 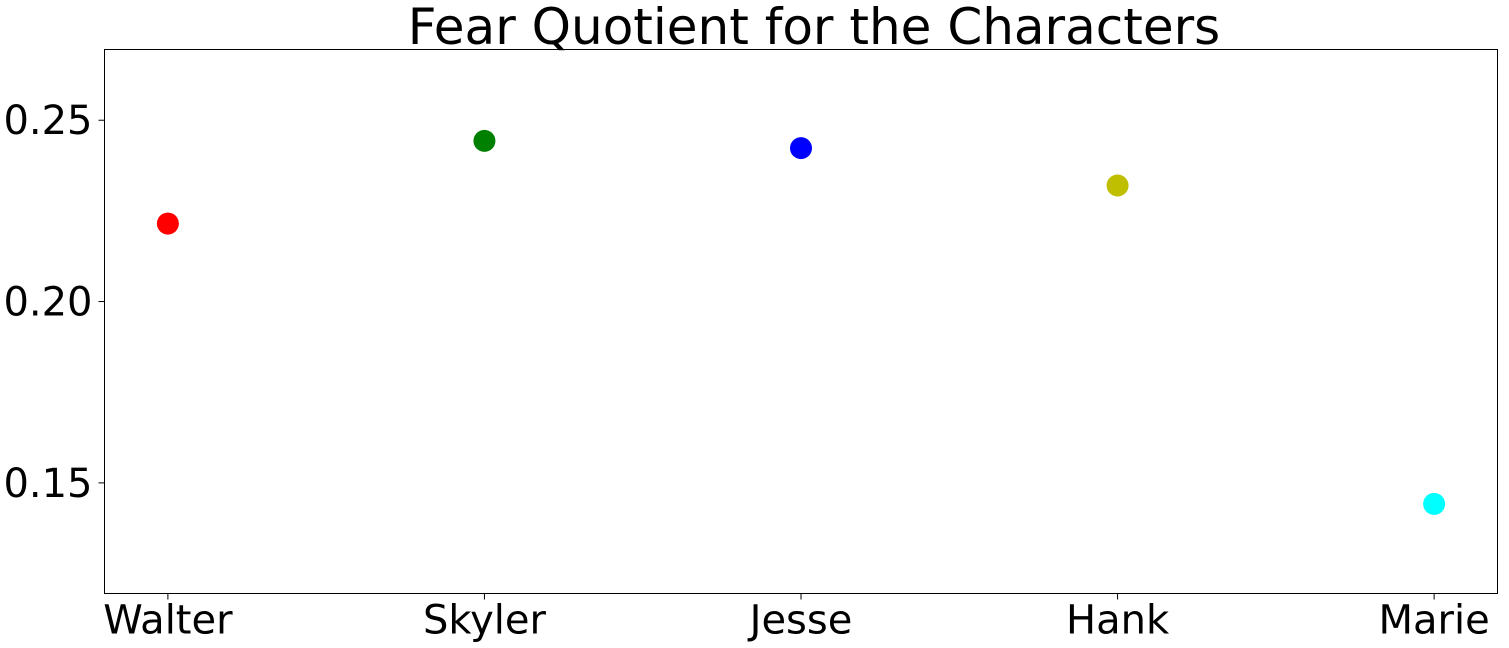 What do you see at coordinates (485, 621) in the screenshot?
I see `x-tick-label: Skyler` at bounding box center [485, 621].